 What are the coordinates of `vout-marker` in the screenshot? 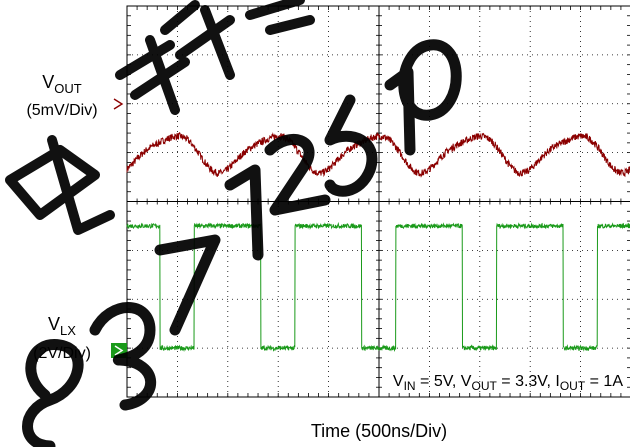 It's located at (118, 104).